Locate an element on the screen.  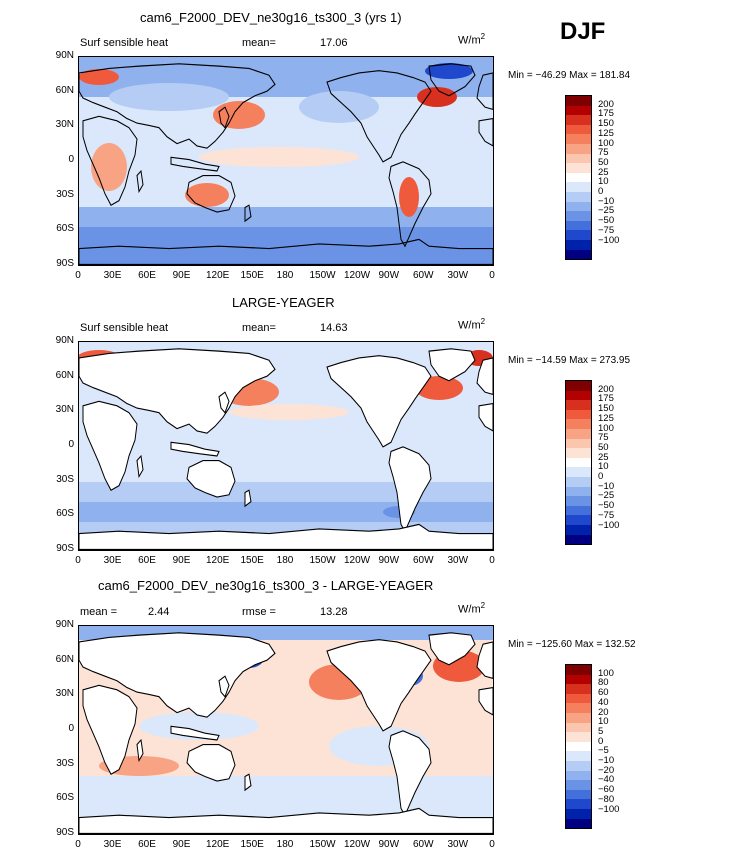
panel3-rmse-label: rmse = is located at coordinates (259, 612).